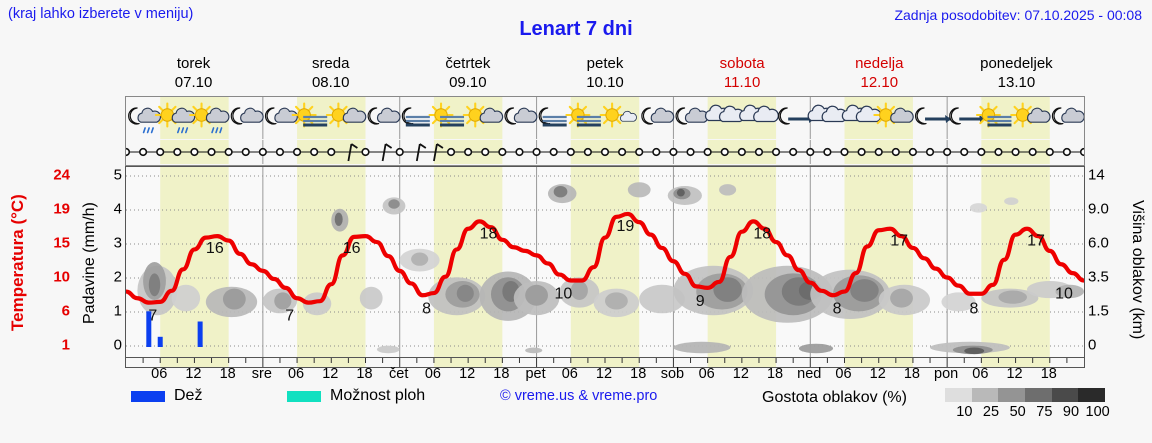 The width and height of the screenshot is (1152, 443). Describe the element at coordinates (378, 395) in the screenshot. I see `showers-legend-label: Možnost ploh` at that location.